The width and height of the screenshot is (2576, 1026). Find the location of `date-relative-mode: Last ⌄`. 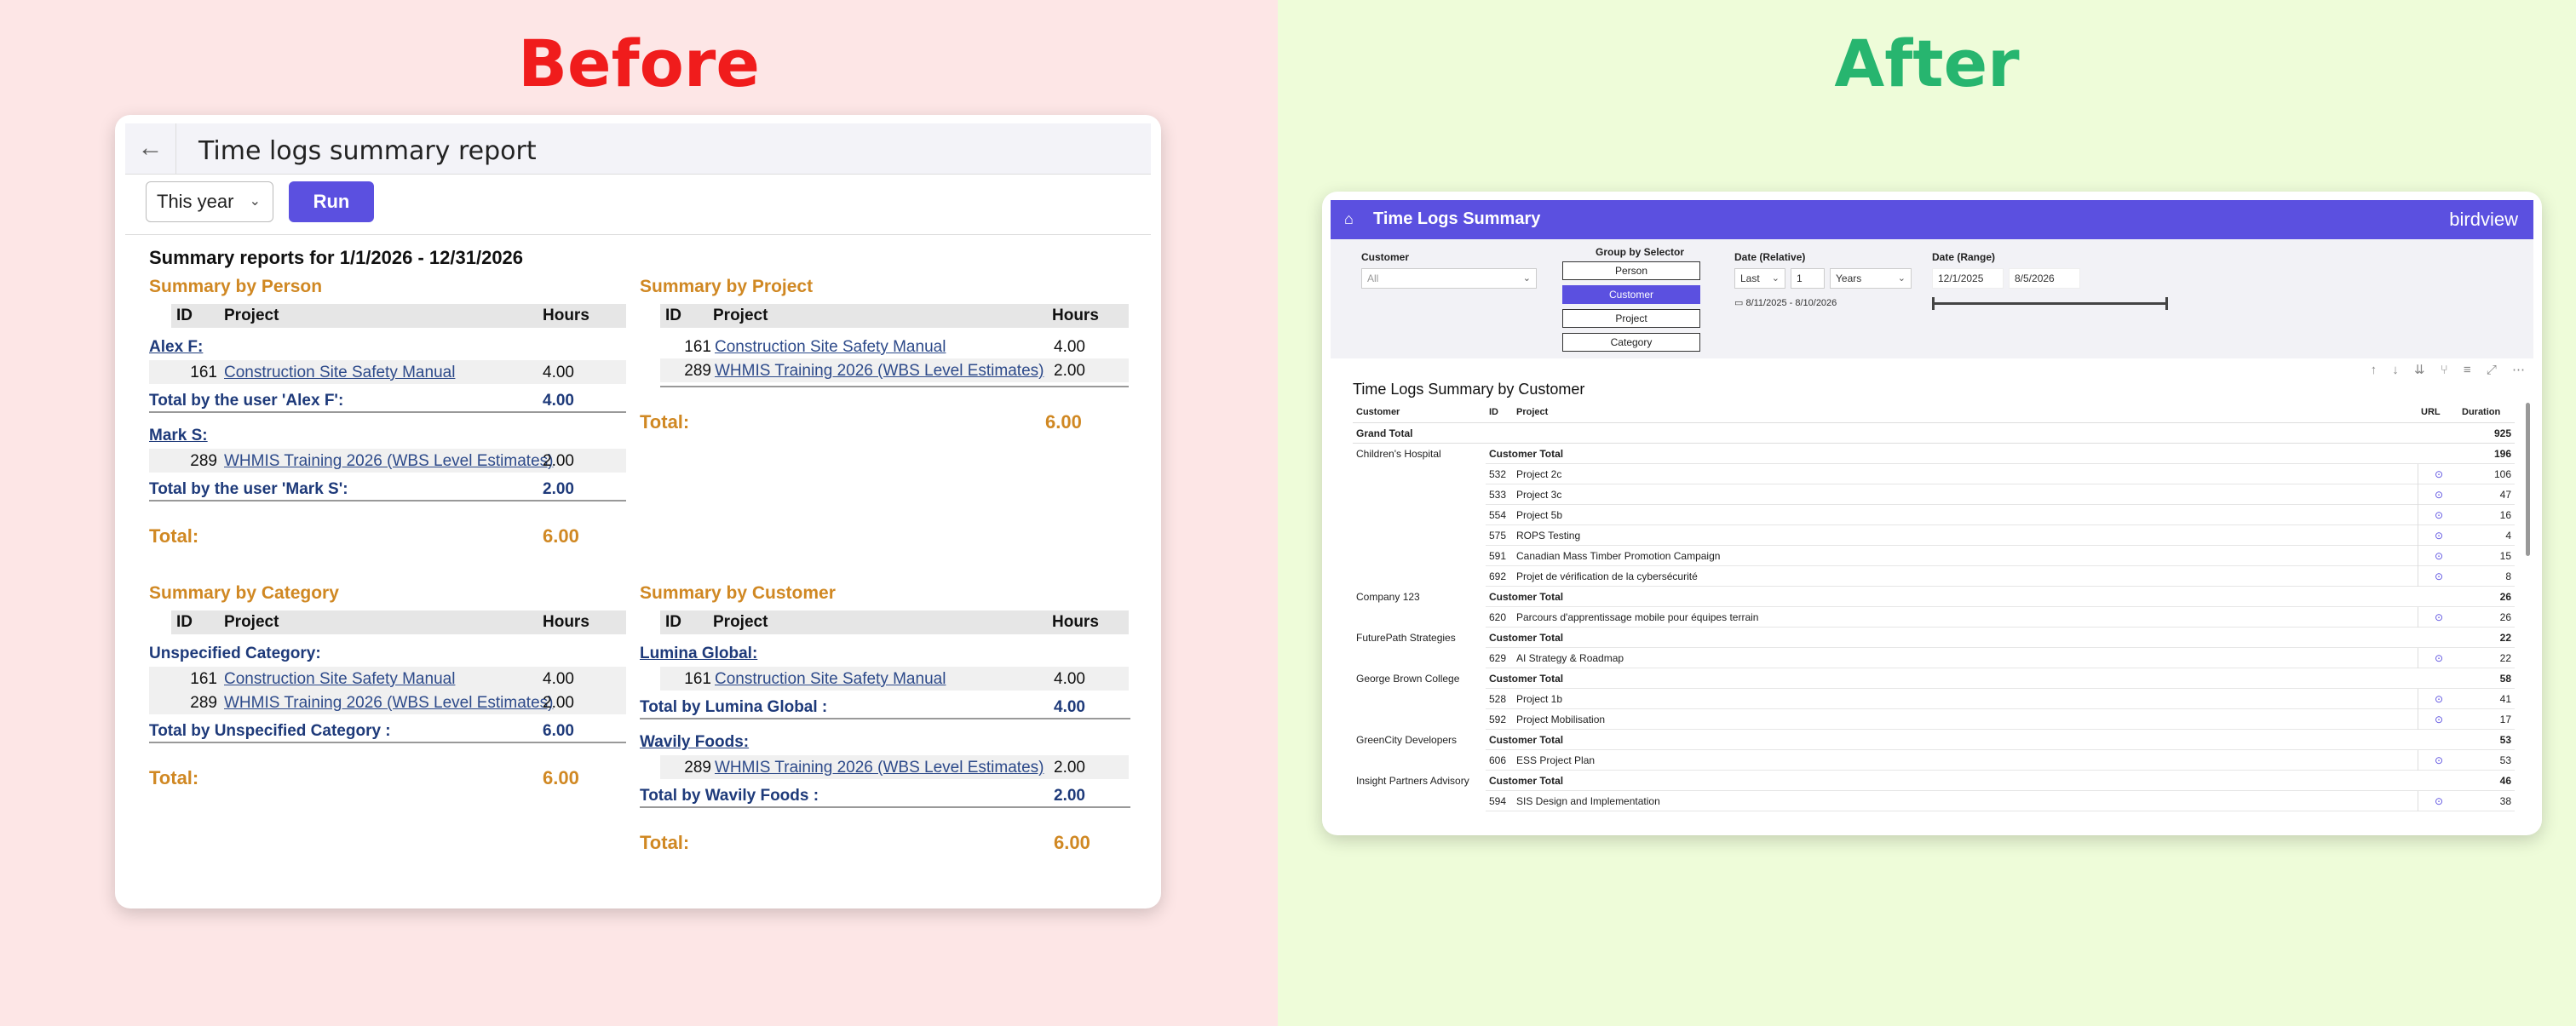

date-relative-mode: Last ⌄ is located at coordinates (1759, 278).